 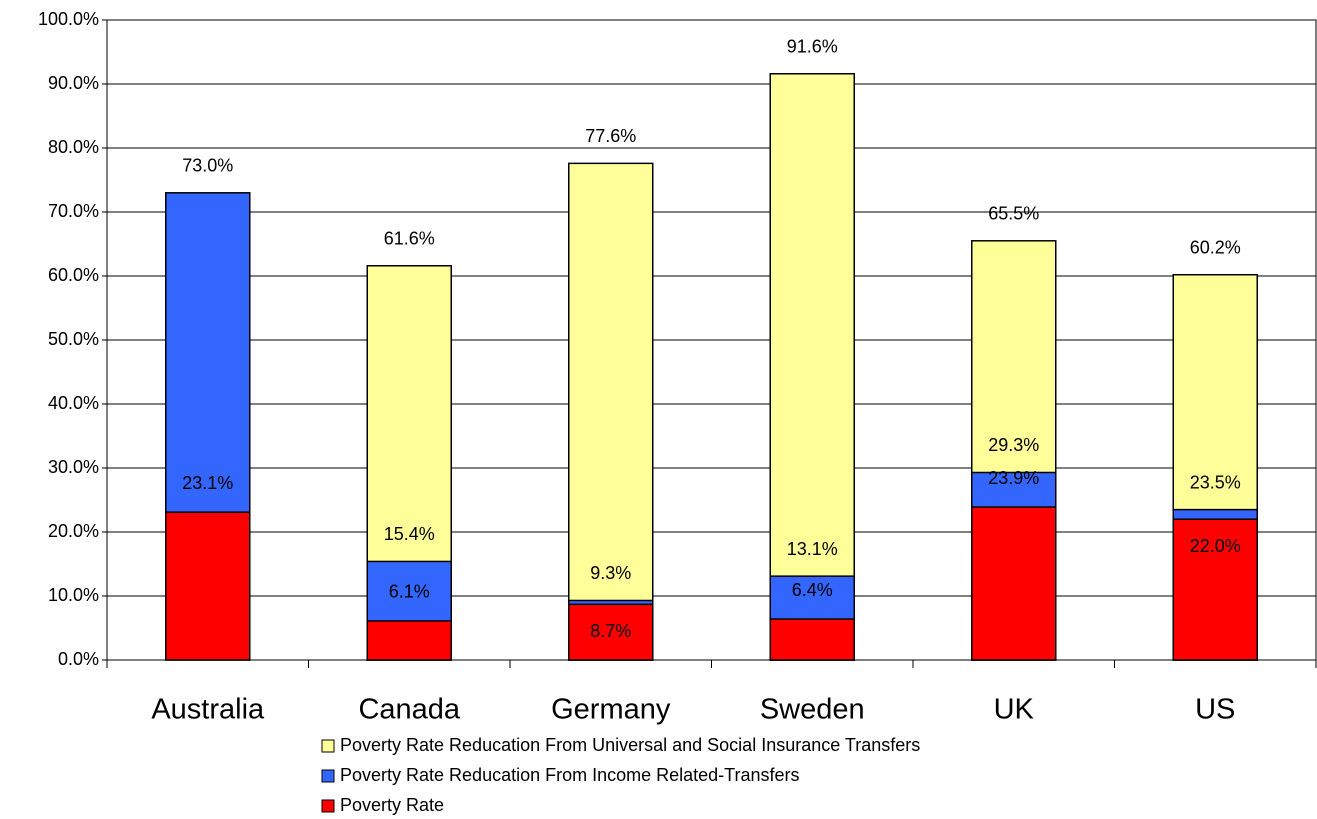 I want to click on data-label: 15.4%, so click(x=409, y=534).